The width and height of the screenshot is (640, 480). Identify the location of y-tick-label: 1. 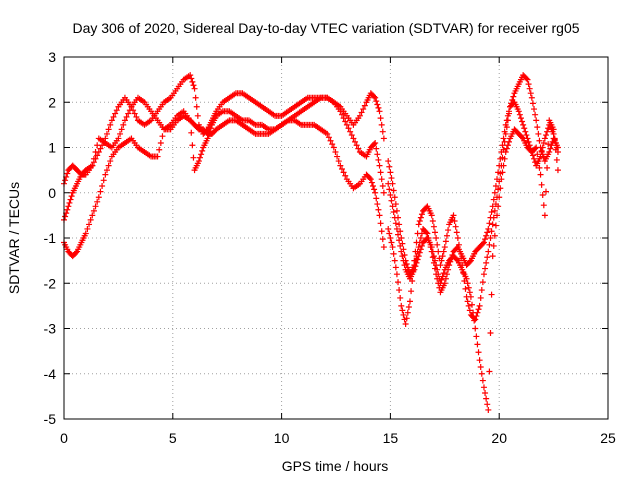
(52, 148).